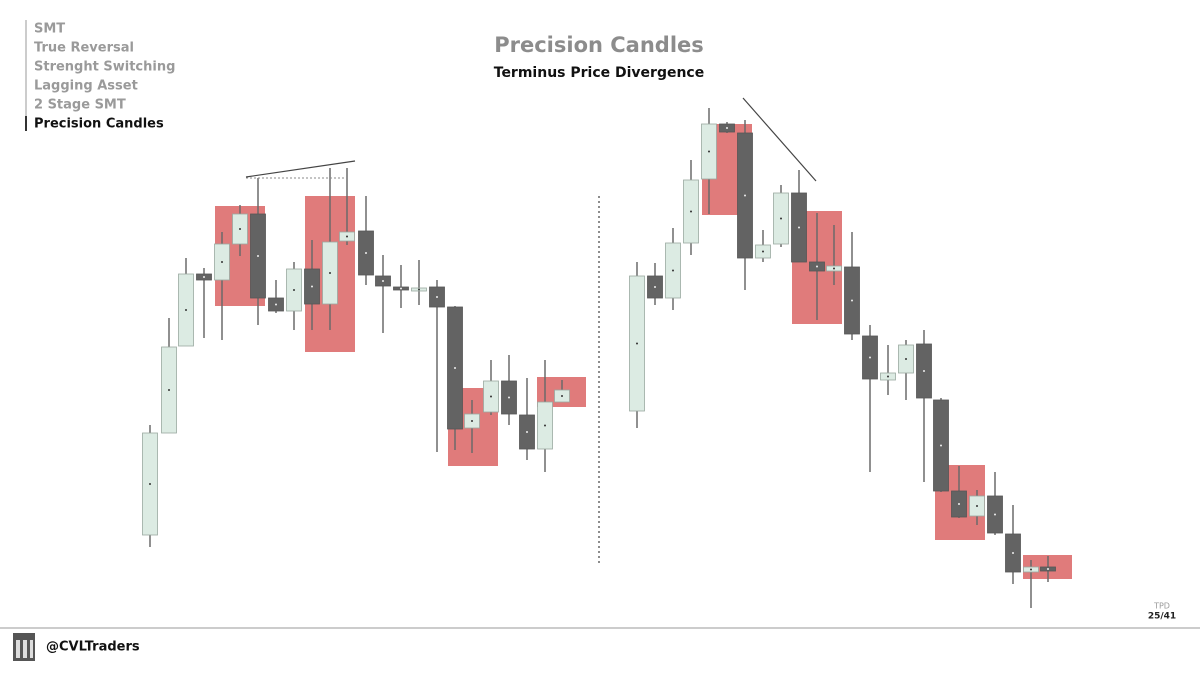 This screenshot has height=678, width=1200. What do you see at coordinates (24, 647) in the screenshot?
I see `logo` at bounding box center [24, 647].